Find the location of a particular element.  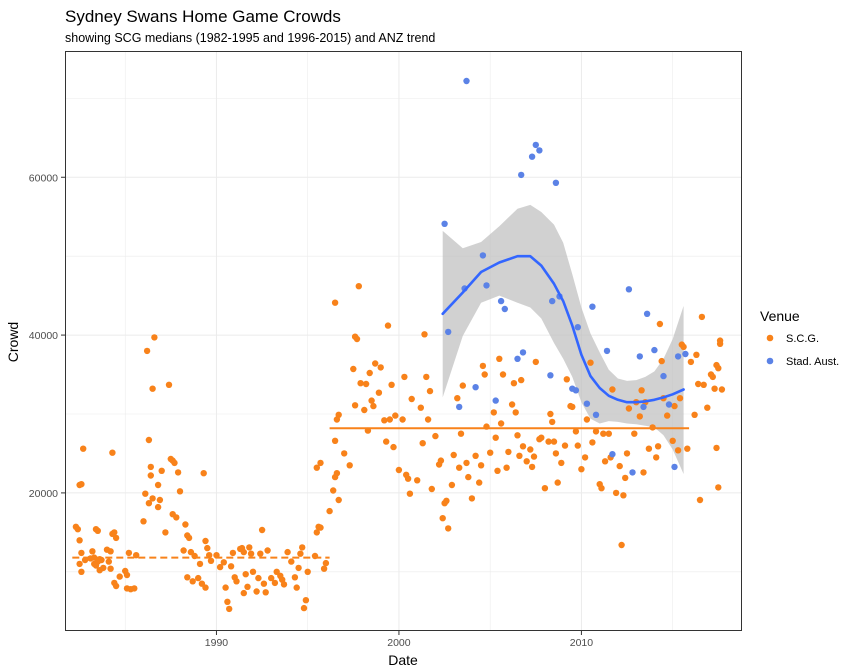

x-tick-label: 2000 is located at coordinates (399, 643).